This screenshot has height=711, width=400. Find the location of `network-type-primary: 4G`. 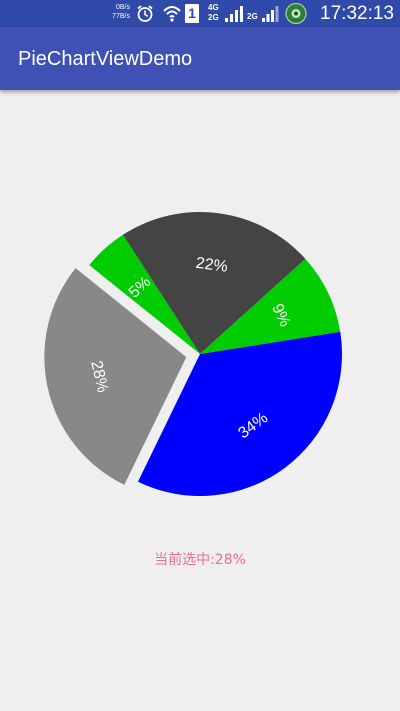

network-type-primary: 4G is located at coordinates (213, 7).